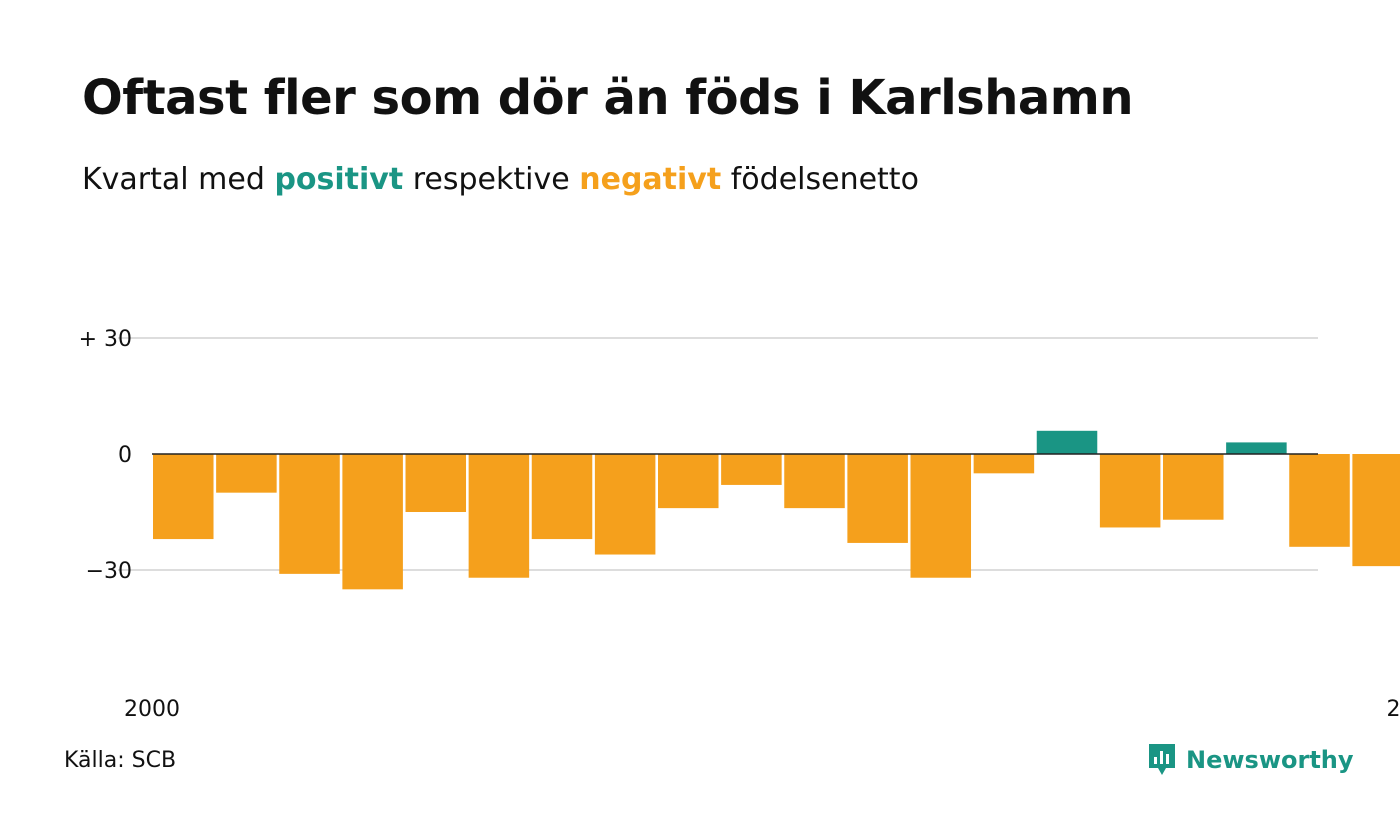  What do you see at coordinates (105, 339) in the screenshot?
I see `y-tick-label: + 30` at bounding box center [105, 339].